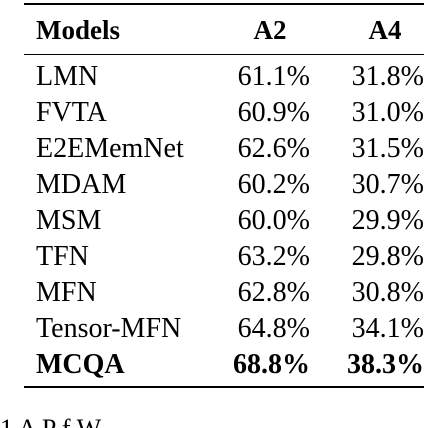 The width and height of the screenshot is (446, 428). I want to click on row-a4: 30.7%, so click(387, 184).